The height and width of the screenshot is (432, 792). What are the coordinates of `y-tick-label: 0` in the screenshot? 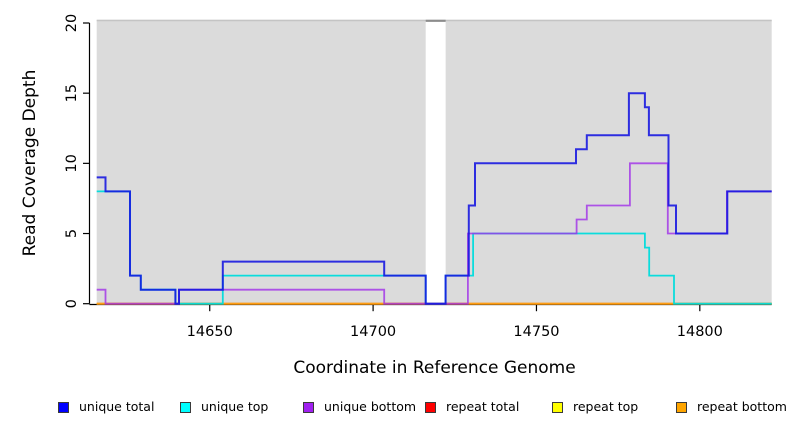 It's located at (72, 303).